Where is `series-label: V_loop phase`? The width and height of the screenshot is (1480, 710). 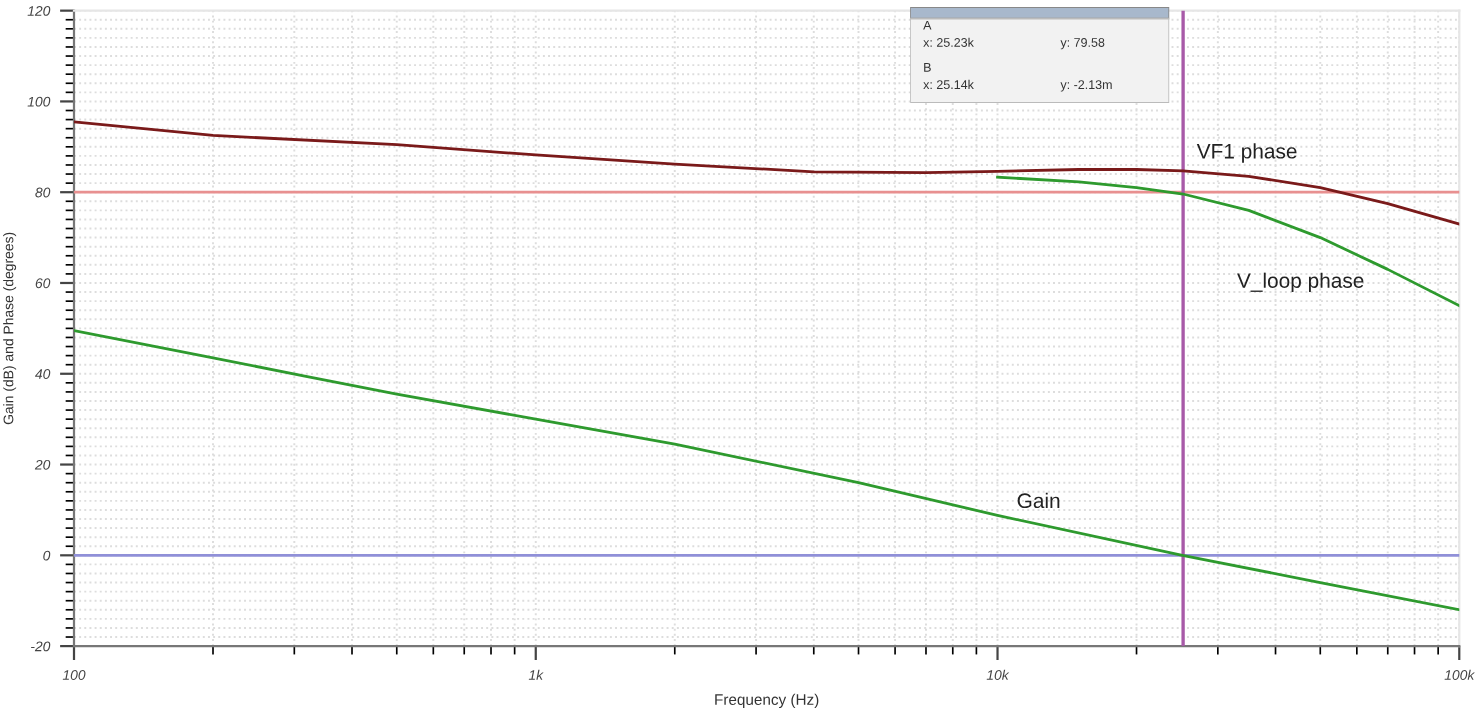 series-label: V_loop phase is located at coordinates (1300, 282).